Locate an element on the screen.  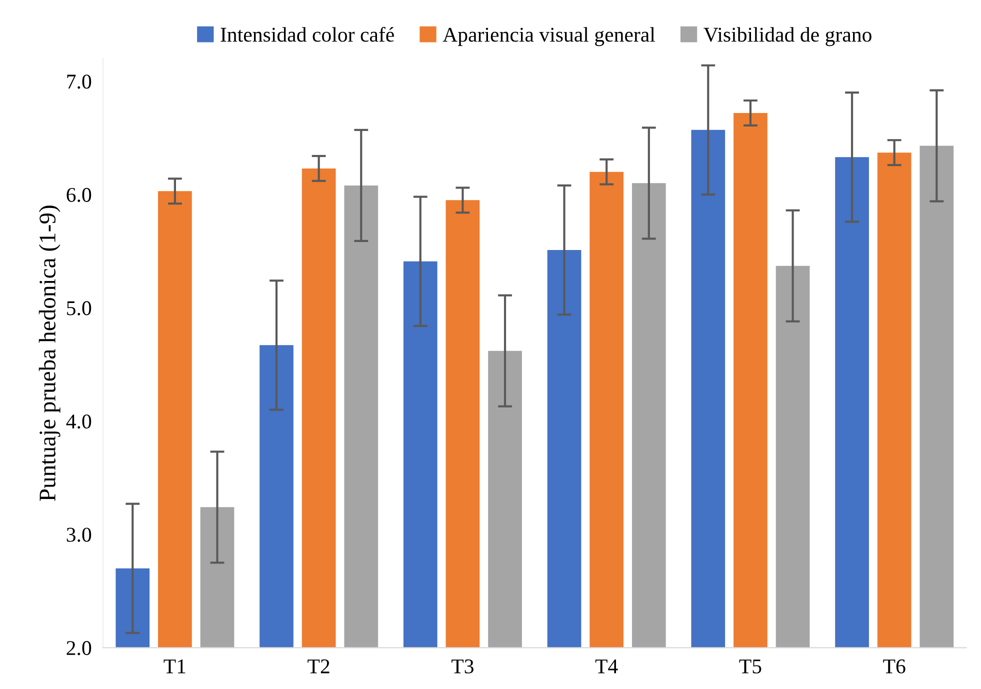
x-tick-label: T6 is located at coordinates (894, 666).